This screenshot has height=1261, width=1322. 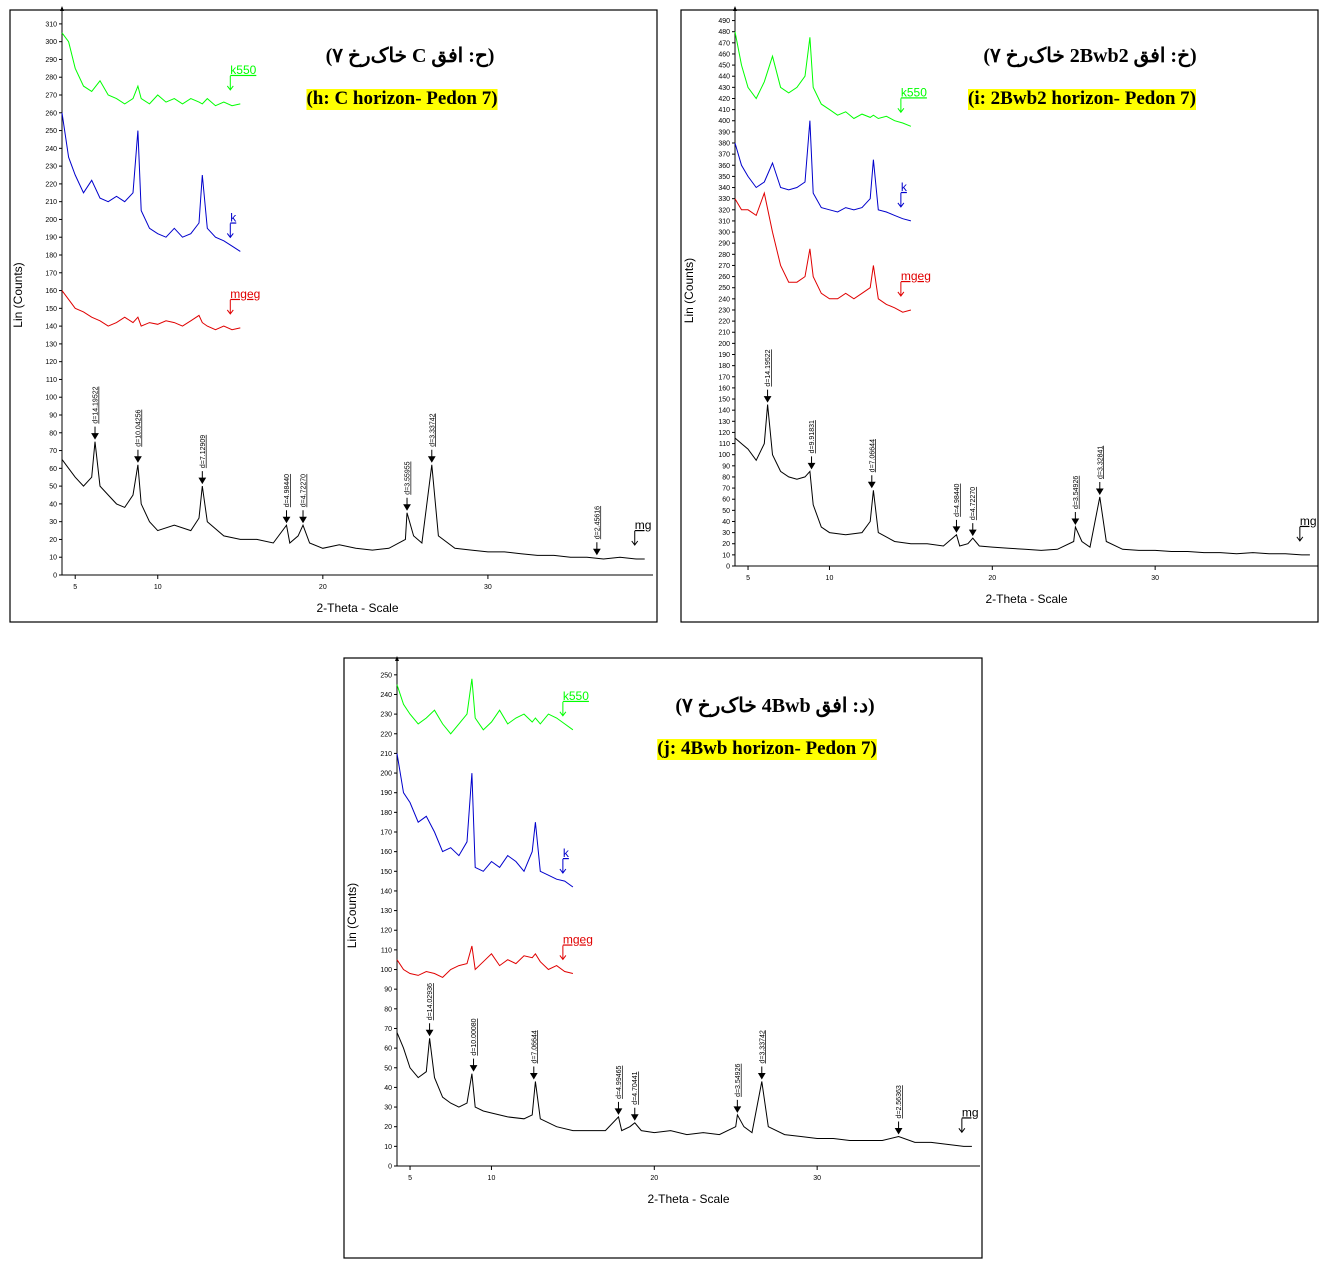 I want to click on y-tick-label: 460, so click(x=724, y=54).